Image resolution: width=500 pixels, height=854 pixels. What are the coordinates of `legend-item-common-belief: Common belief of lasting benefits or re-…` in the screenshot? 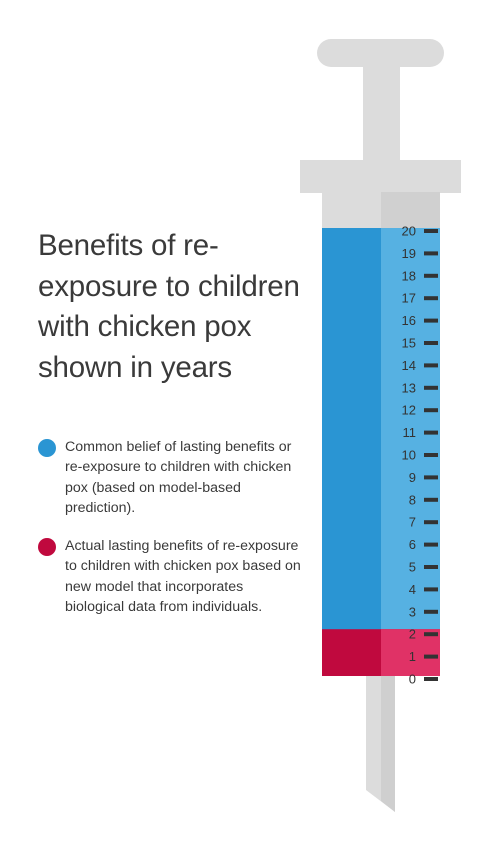 It's located at (169, 479).